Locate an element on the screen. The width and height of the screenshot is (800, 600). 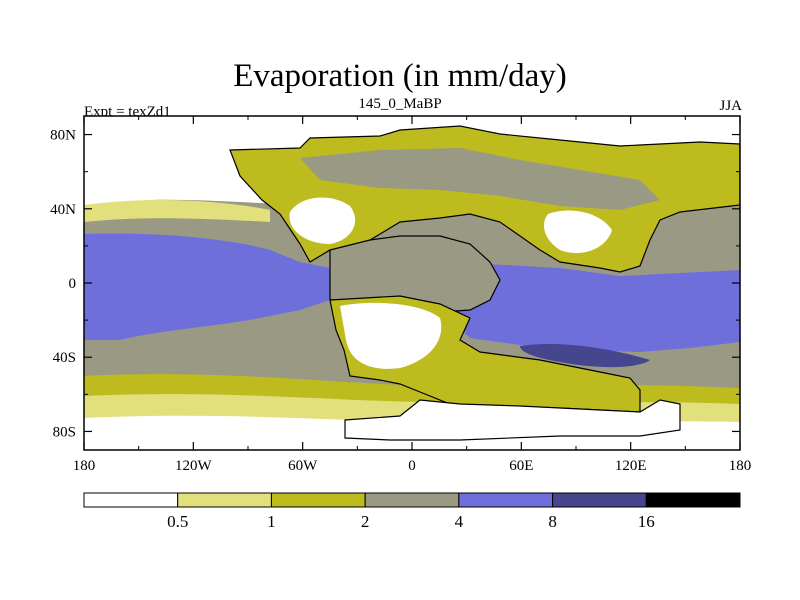
tropical-ocean-band is located at coordinates (207, 286).